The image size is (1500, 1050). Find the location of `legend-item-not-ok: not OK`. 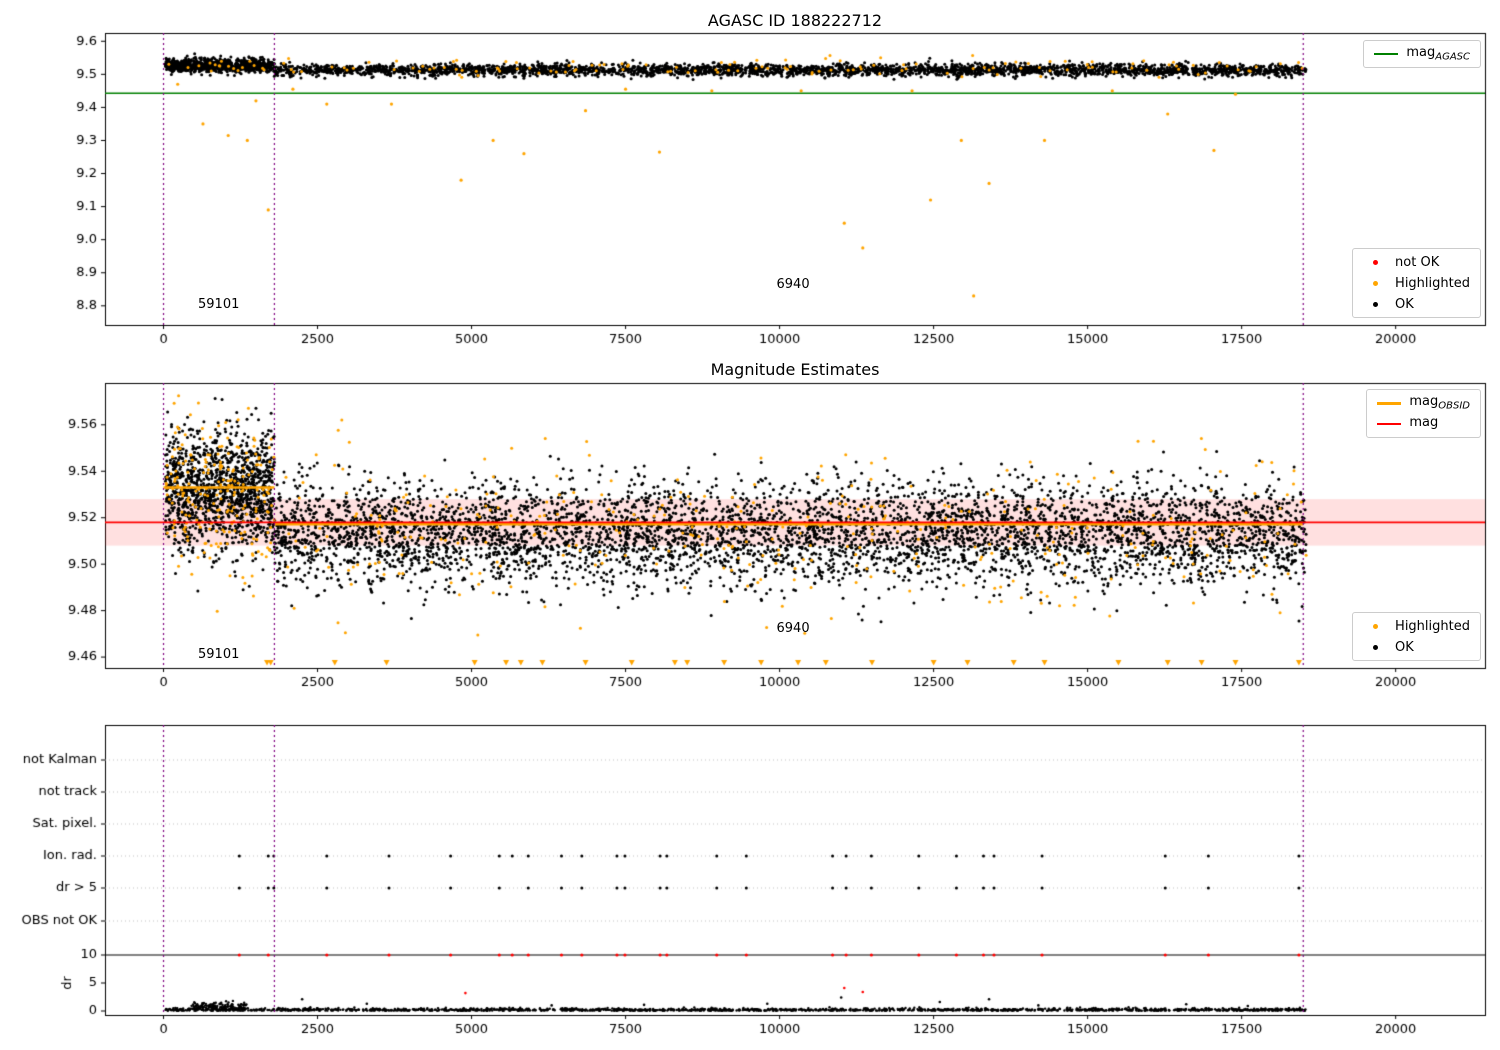

legend-item-not-ok: not OK is located at coordinates (1416, 262).